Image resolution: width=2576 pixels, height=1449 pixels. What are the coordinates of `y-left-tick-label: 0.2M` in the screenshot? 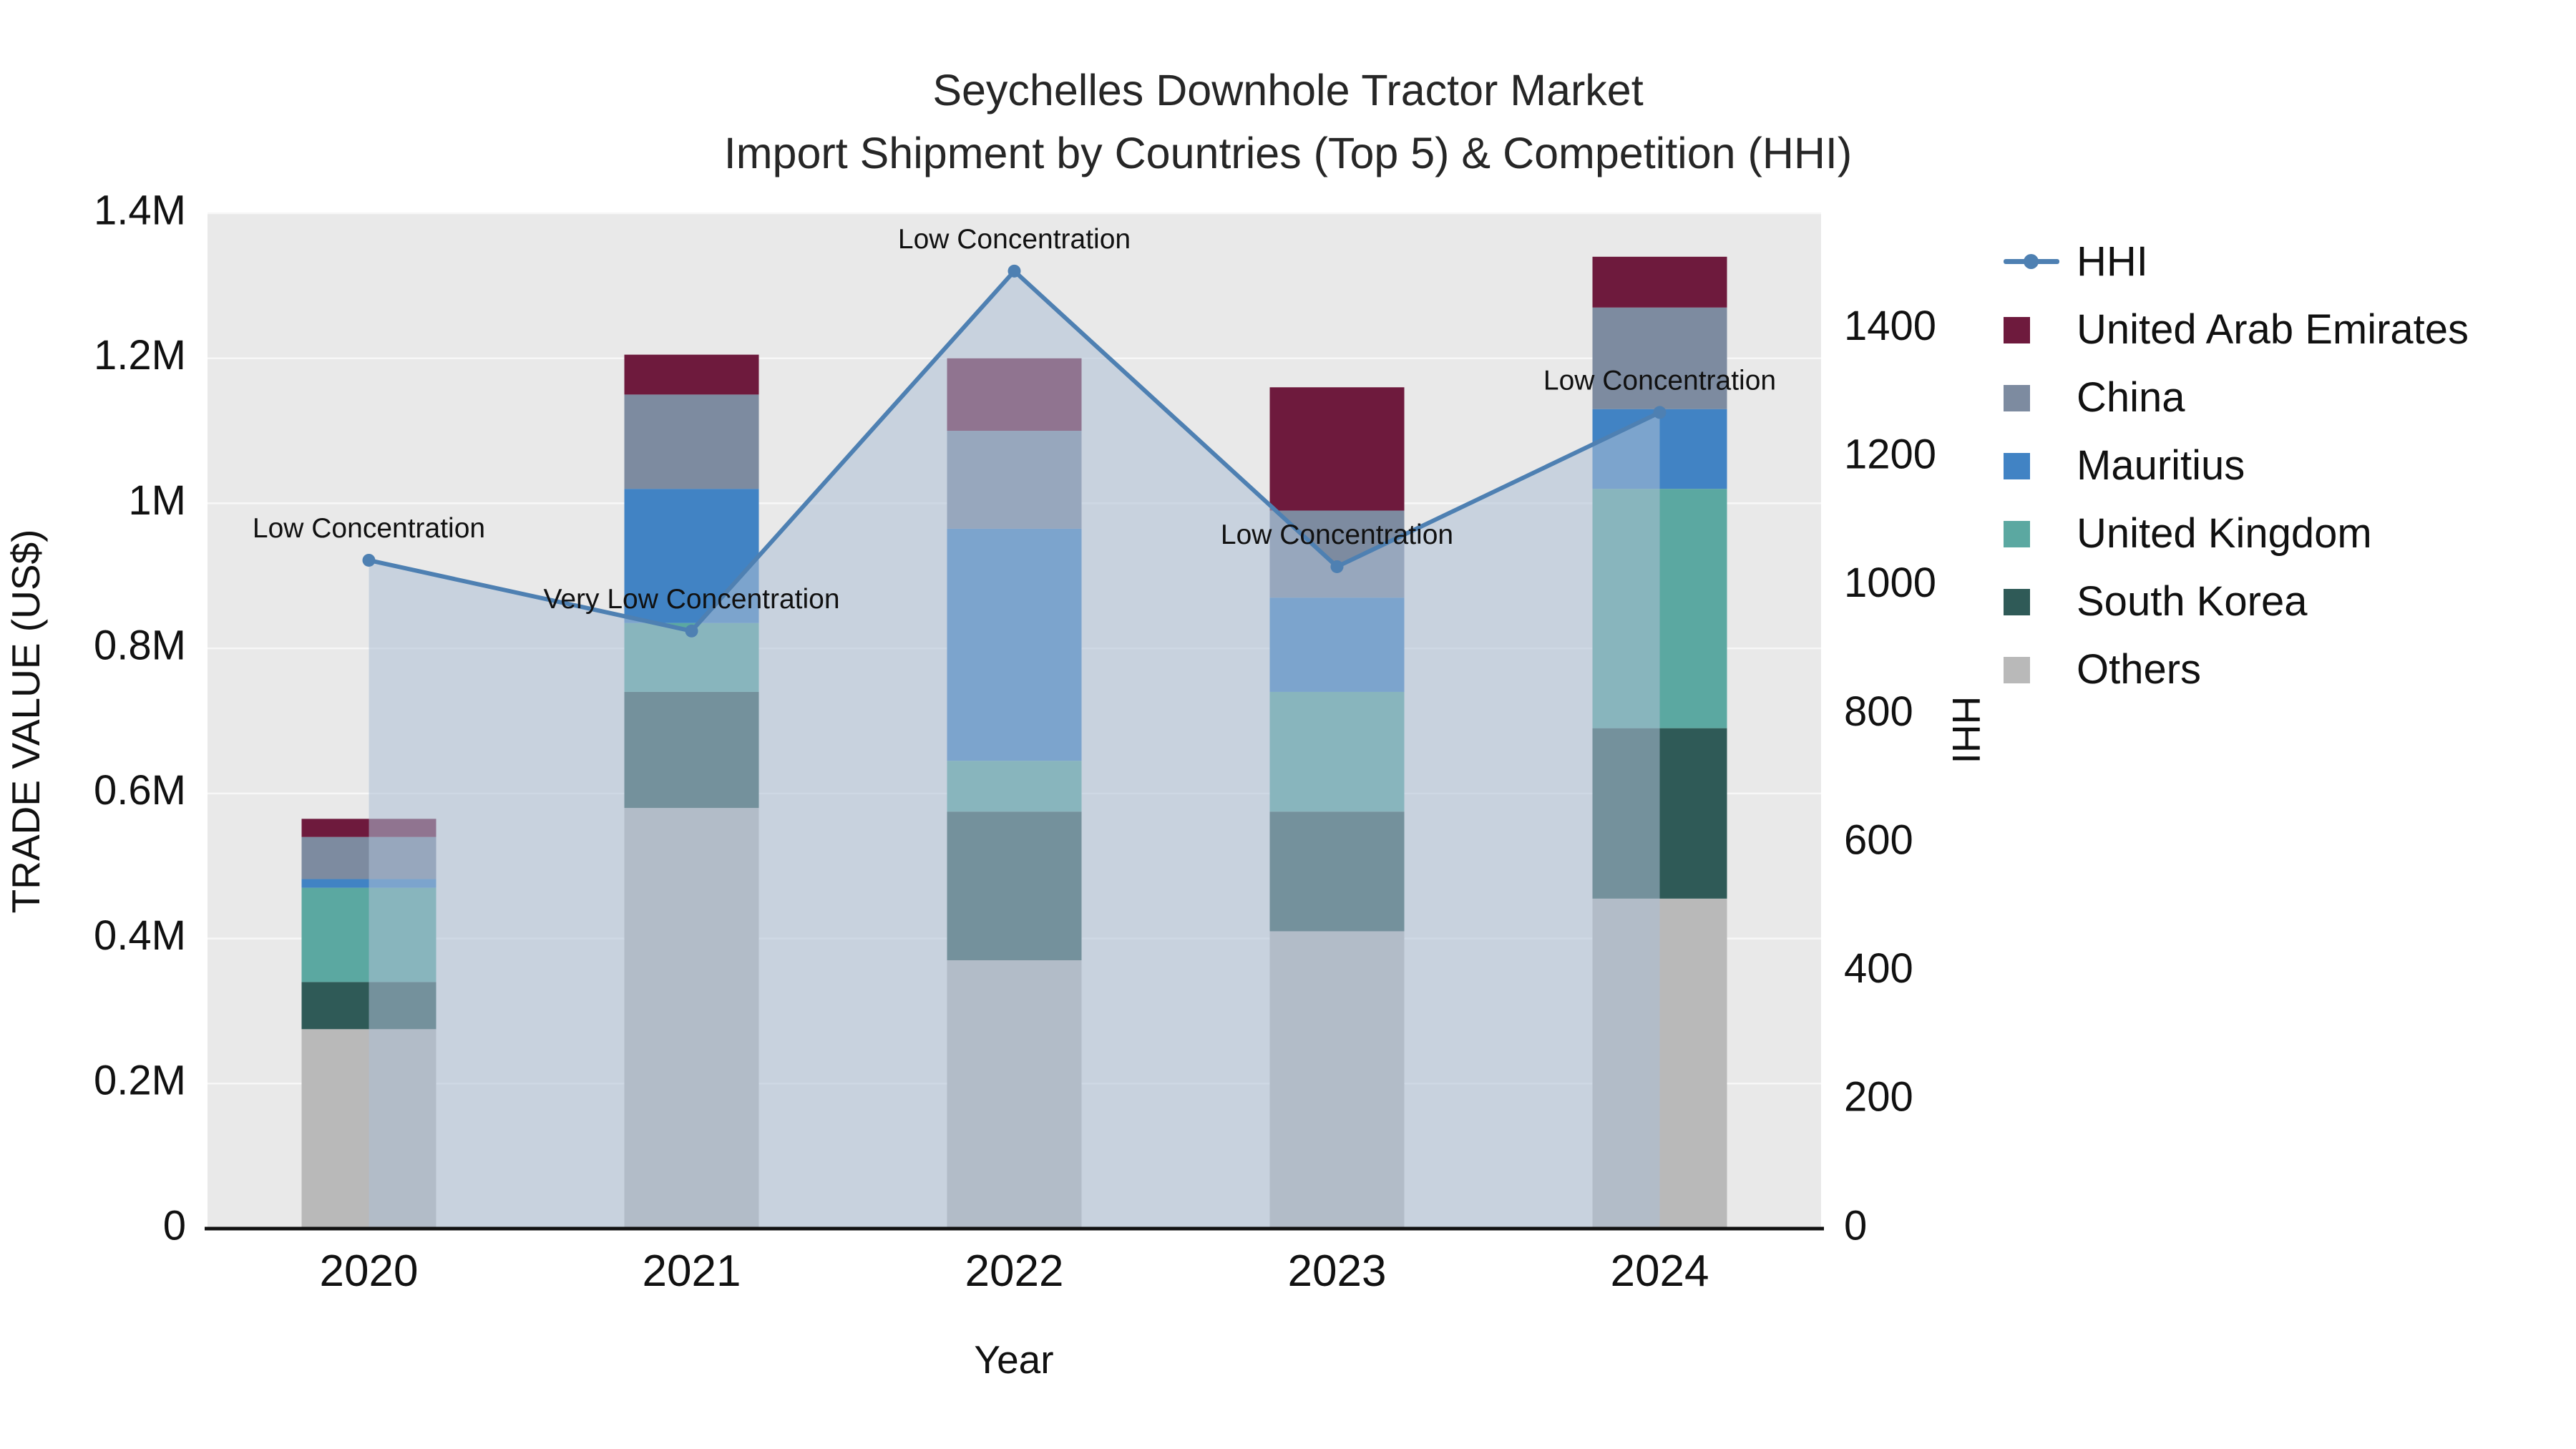 It's located at (140, 1081).